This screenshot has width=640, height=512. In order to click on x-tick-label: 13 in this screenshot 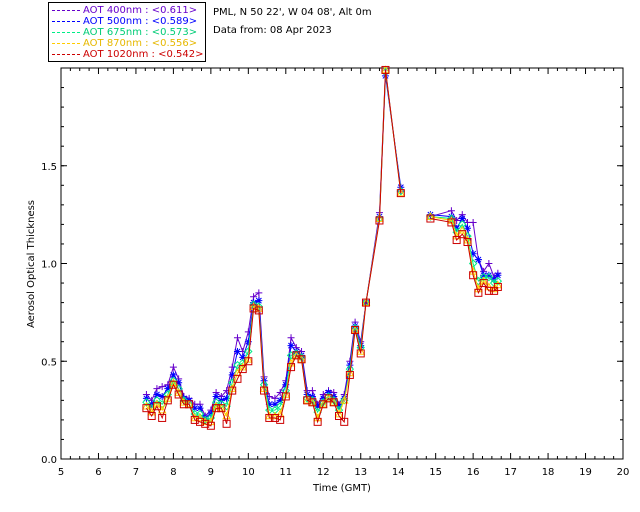, I will do `click(360, 472)`.